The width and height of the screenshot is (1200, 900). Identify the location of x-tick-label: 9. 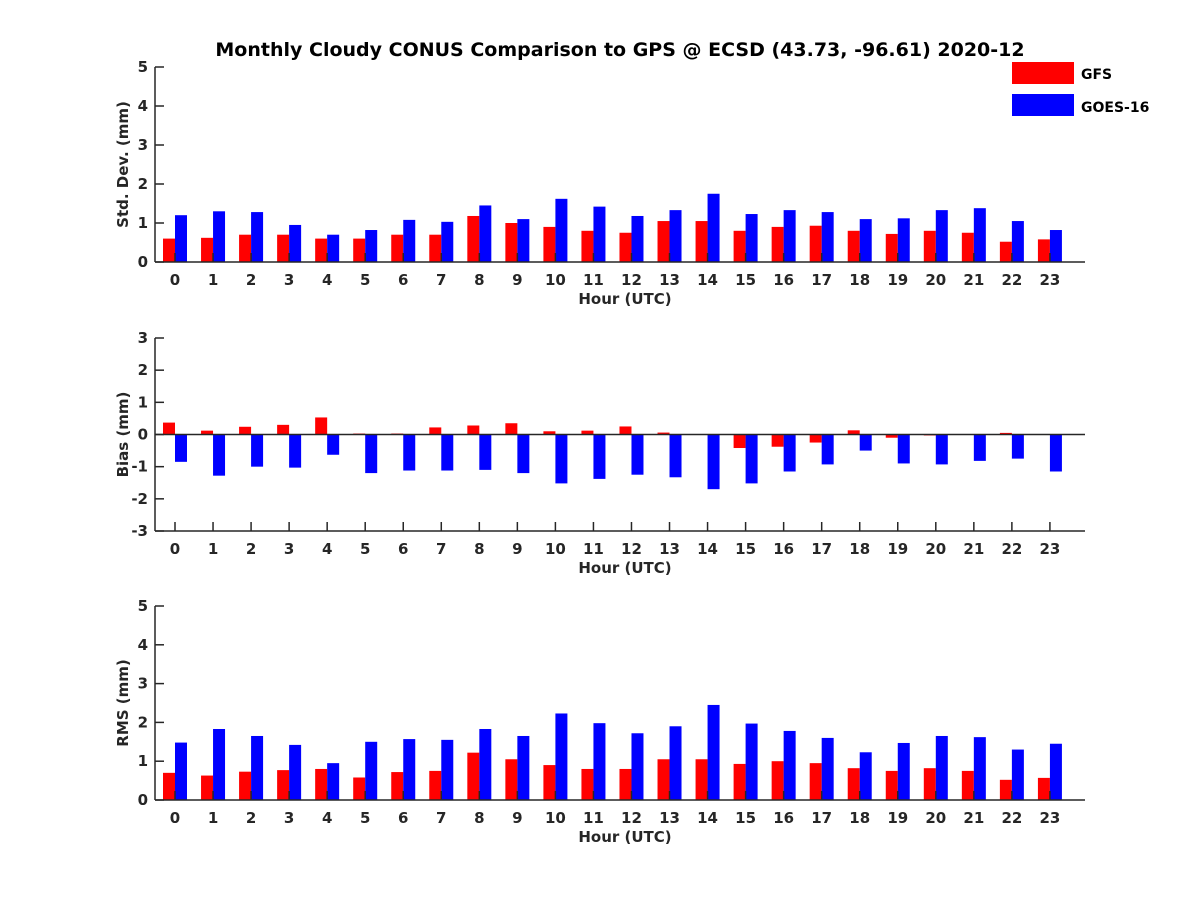
(517, 818).